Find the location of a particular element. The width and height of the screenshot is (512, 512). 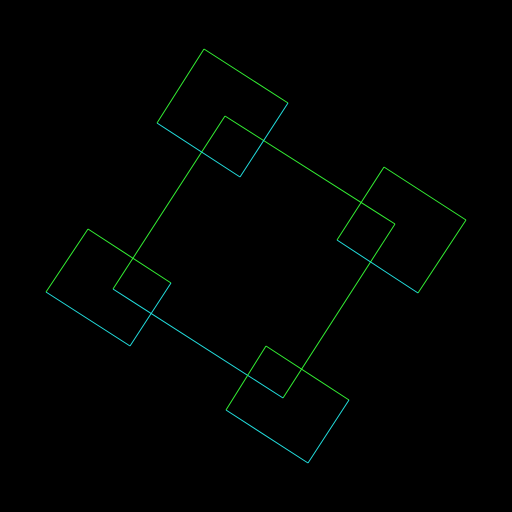

corner-square-top is located at coordinates (222, 113).